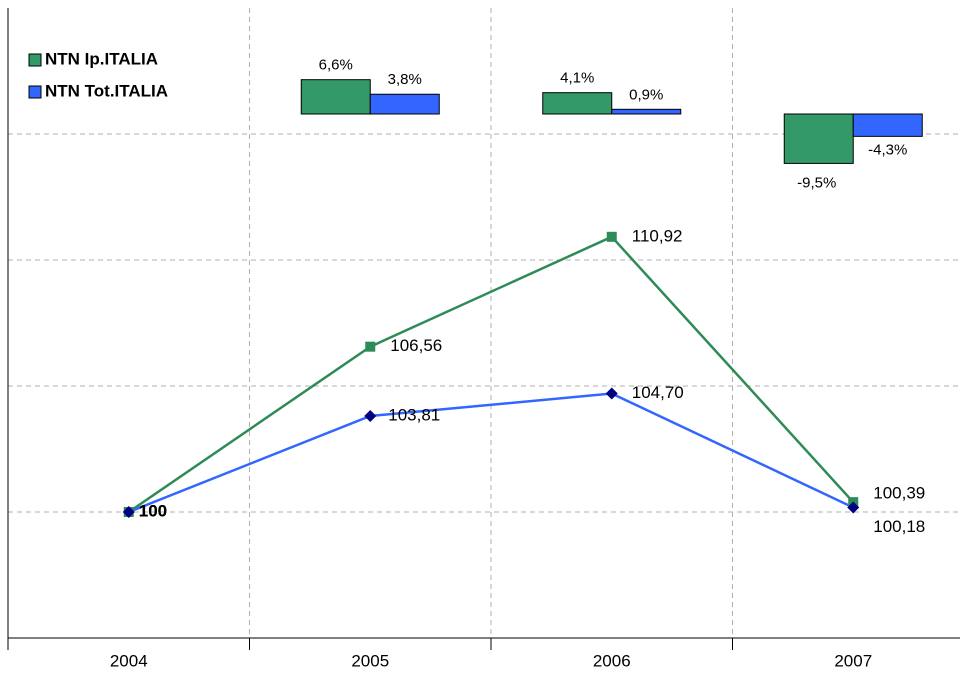 The height and width of the screenshot is (683, 960). I want to click on change-label: -4,3%, so click(887, 149).